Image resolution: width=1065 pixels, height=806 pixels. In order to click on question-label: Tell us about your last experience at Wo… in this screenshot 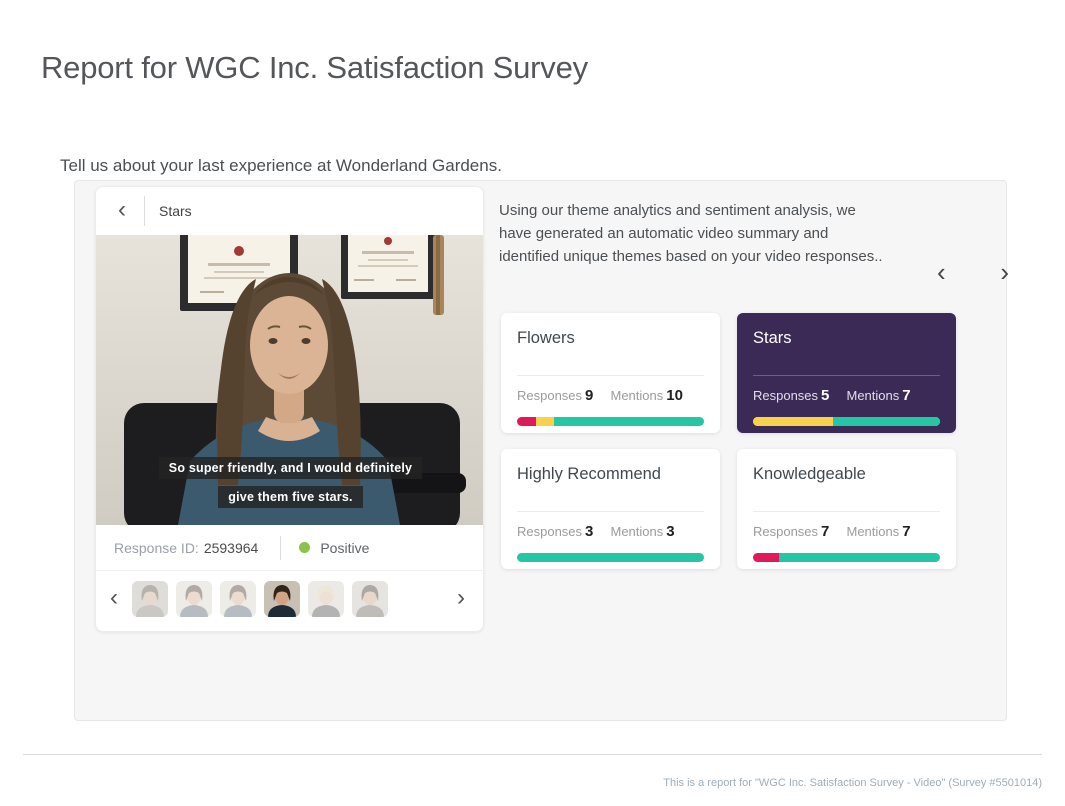, I will do `click(281, 165)`.